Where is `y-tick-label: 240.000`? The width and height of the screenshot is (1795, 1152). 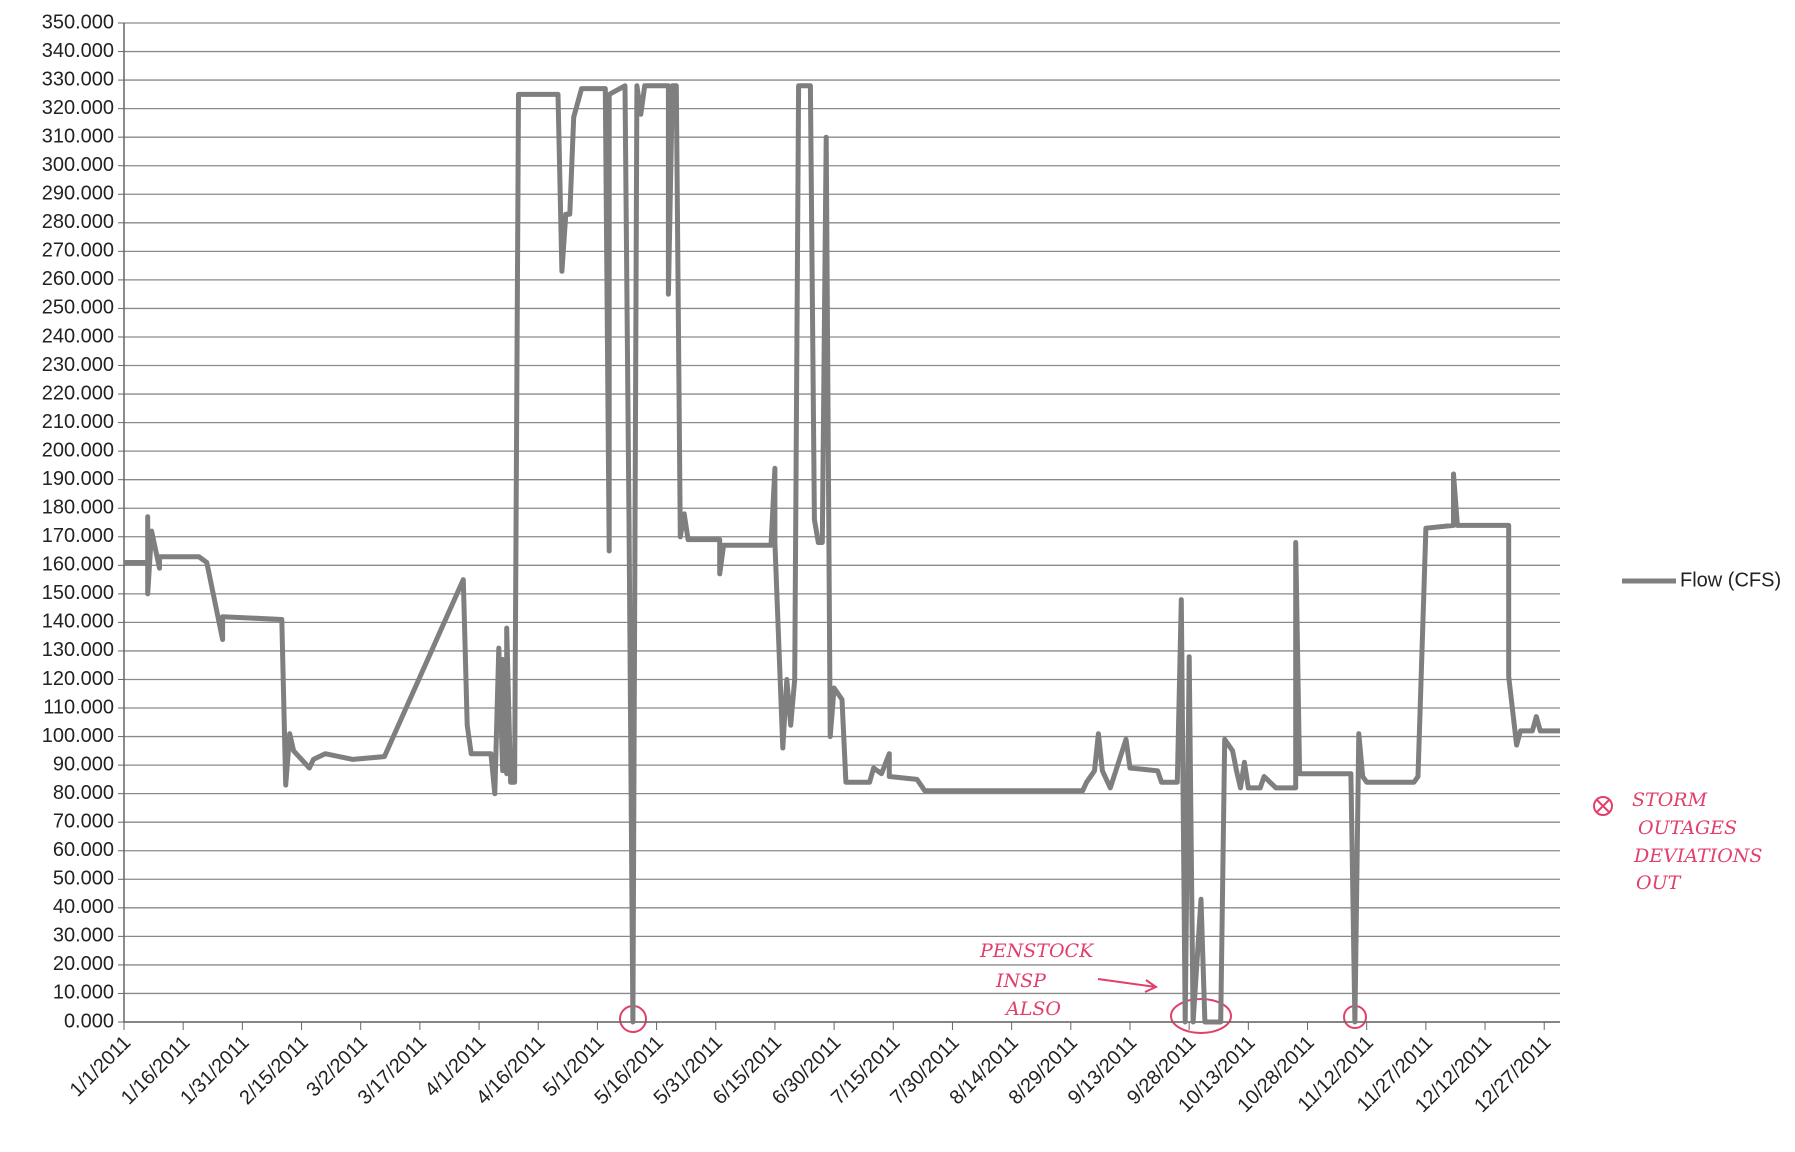
y-tick-label: 240.000 is located at coordinates (78, 336).